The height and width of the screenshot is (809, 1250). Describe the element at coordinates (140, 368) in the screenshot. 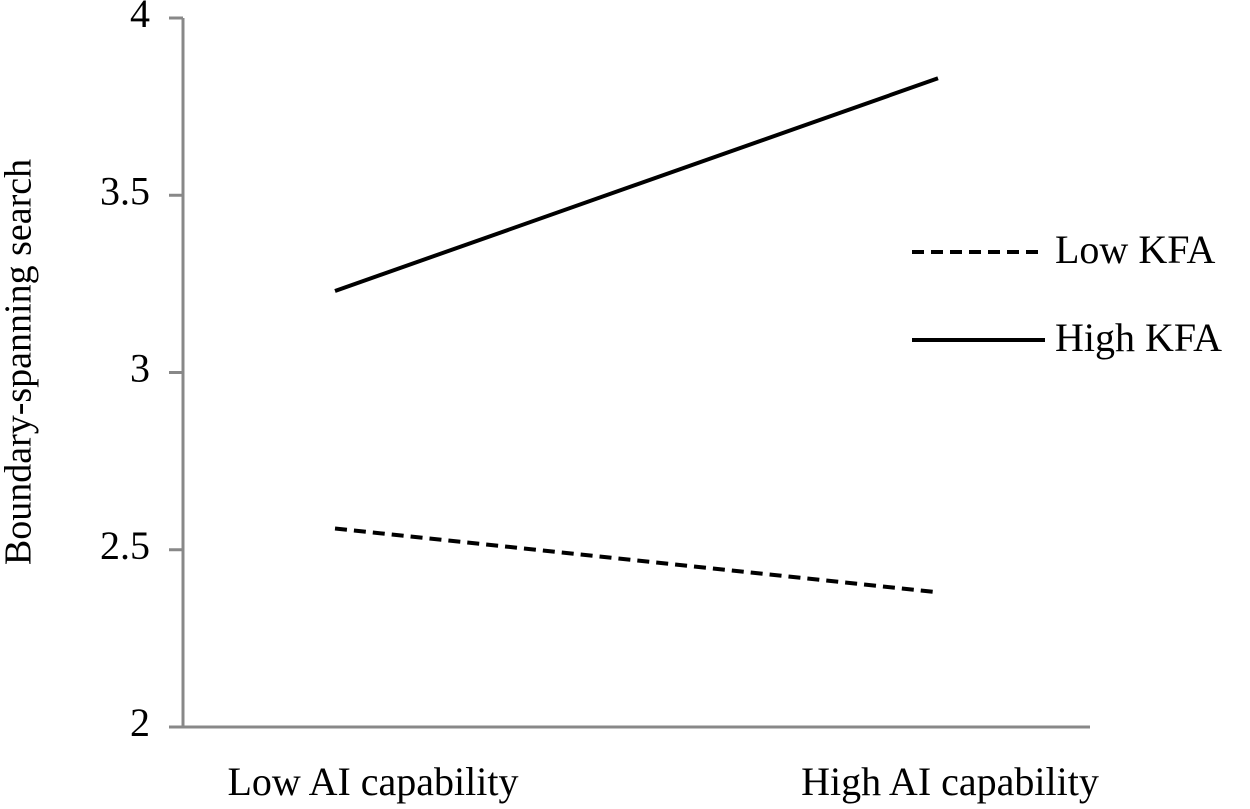

I see `y-tick-label: 3` at that location.